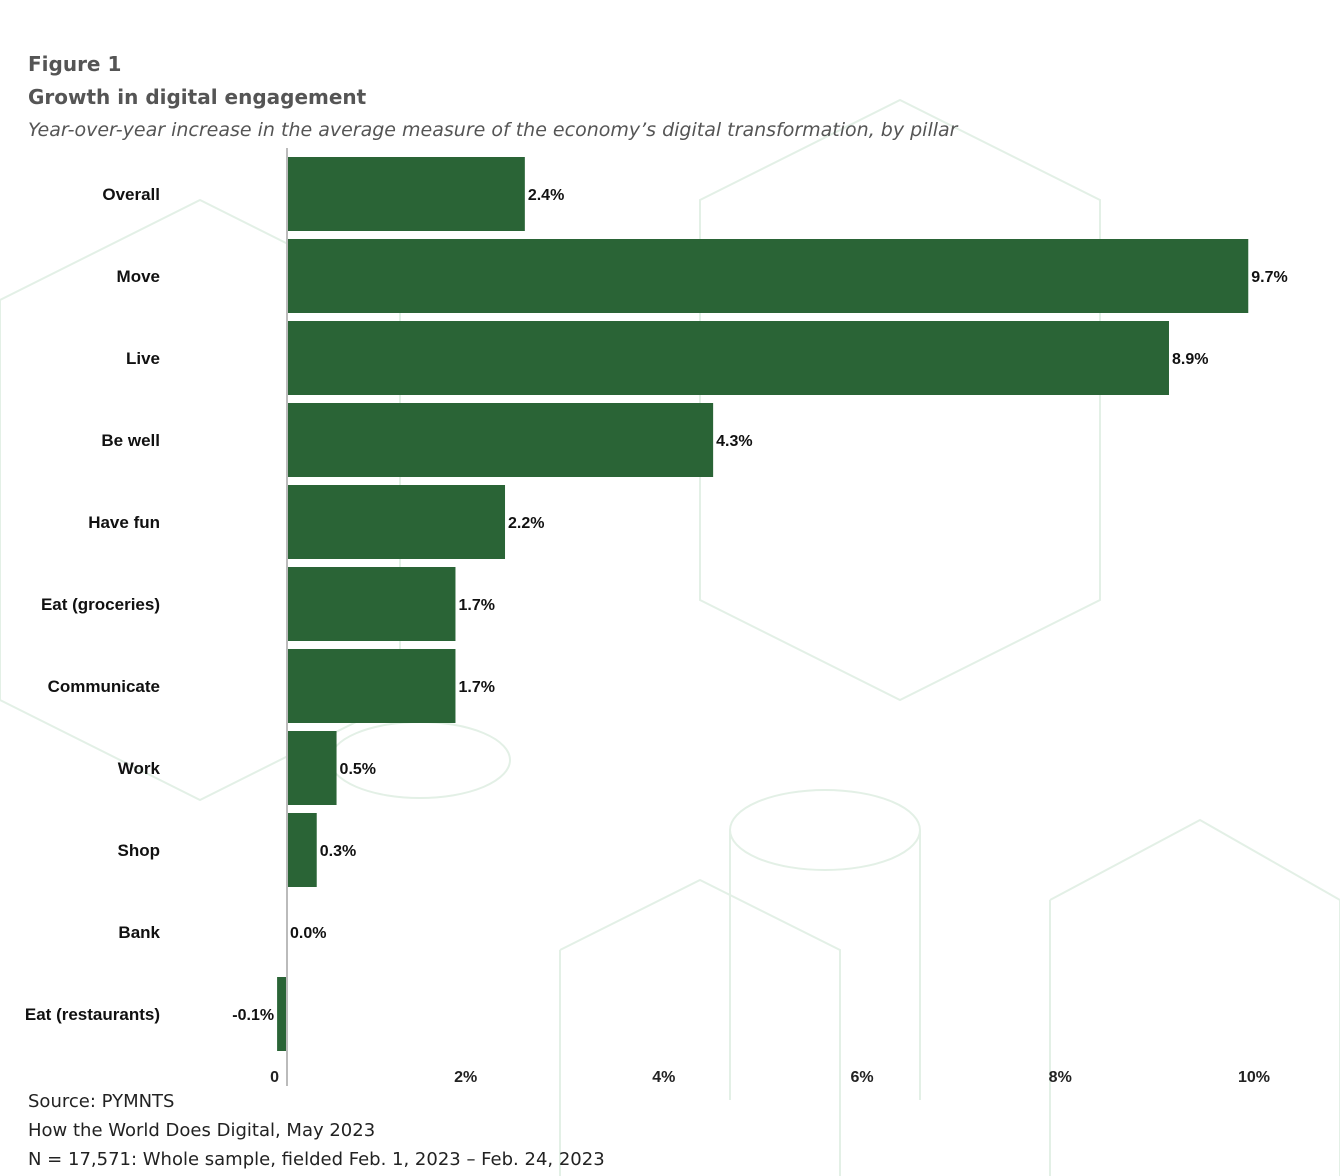 Image resolution: width=1340 pixels, height=1176 pixels. I want to click on category-label: Live, so click(143, 358).